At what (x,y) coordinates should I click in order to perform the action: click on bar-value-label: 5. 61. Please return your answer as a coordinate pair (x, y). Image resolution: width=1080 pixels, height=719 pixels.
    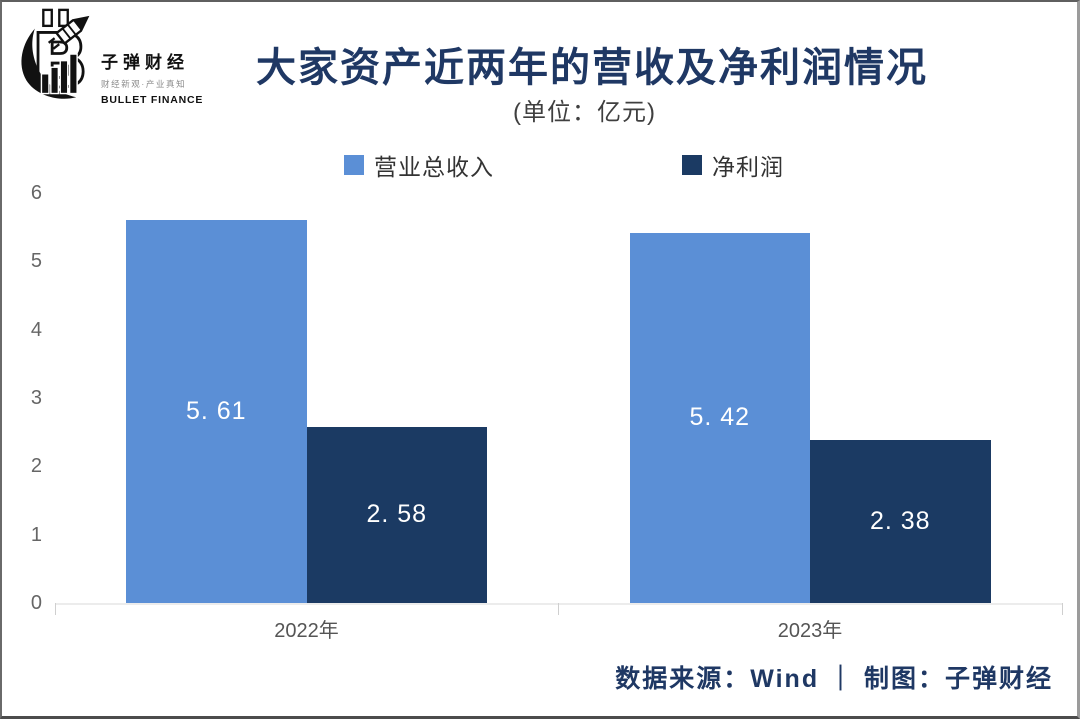
    Looking at the image, I should click on (216, 410).